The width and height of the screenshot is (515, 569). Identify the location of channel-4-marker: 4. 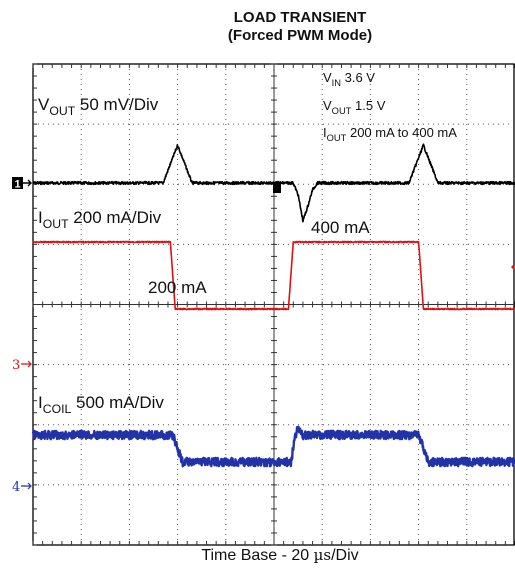
(22, 487).